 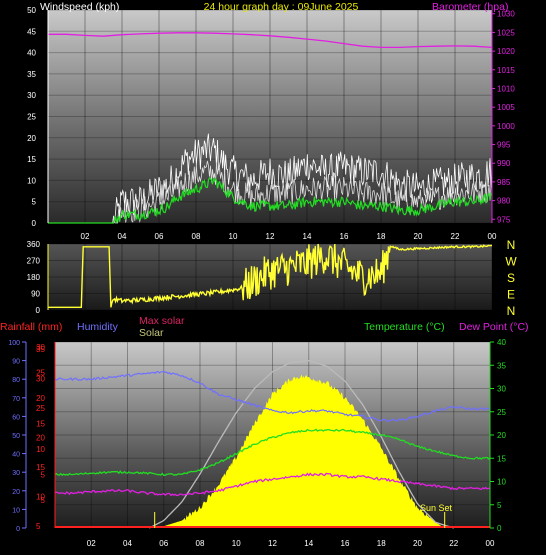 What do you see at coordinates (38, 526) in the screenshot?
I see `rainfall-tick-label: 5` at bounding box center [38, 526].